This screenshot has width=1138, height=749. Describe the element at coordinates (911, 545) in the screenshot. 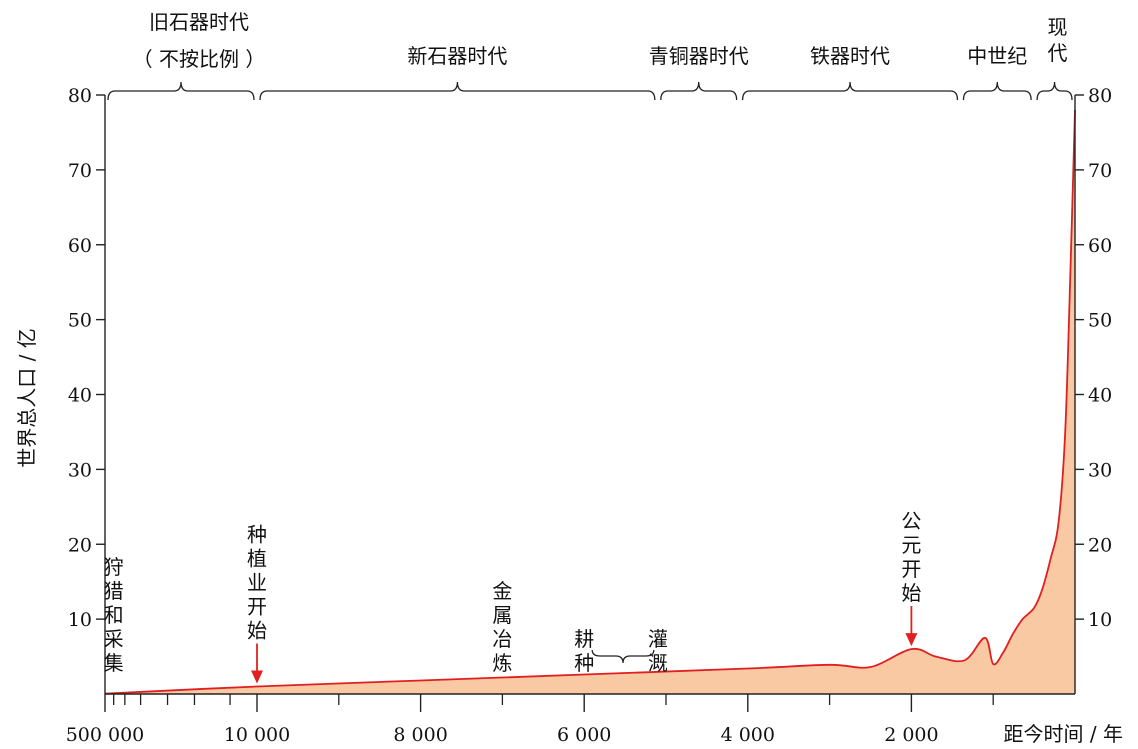

I see `annotation-text: 元` at that location.